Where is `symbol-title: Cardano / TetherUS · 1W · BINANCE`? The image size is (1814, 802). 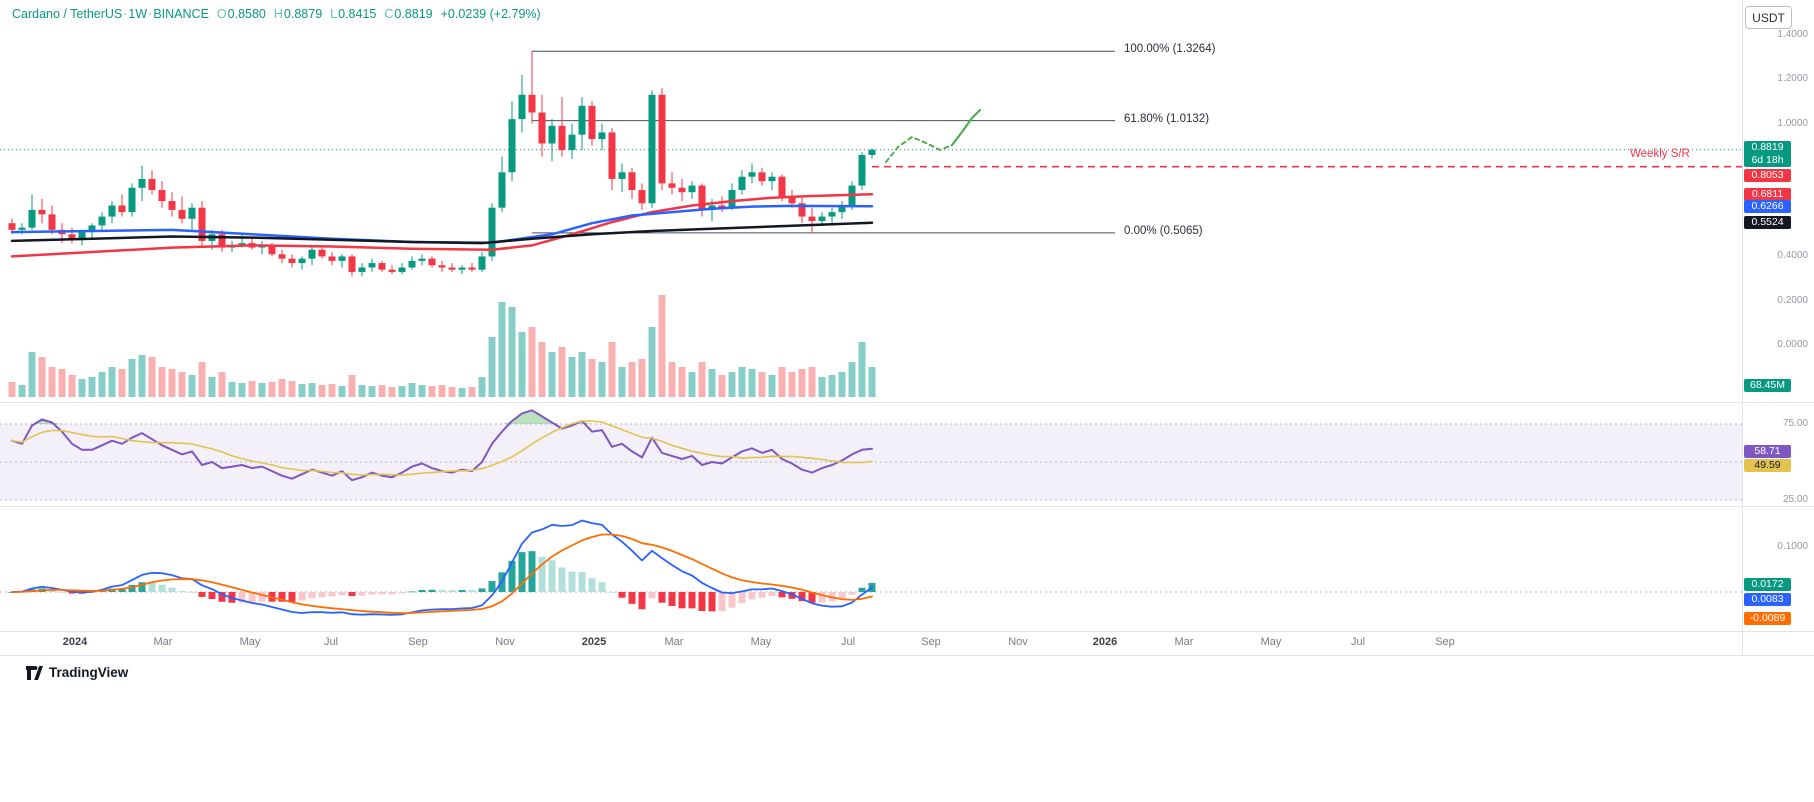 symbol-title: Cardano / TetherUS · 1W · BINANCE is located at coordinates (110, 14).